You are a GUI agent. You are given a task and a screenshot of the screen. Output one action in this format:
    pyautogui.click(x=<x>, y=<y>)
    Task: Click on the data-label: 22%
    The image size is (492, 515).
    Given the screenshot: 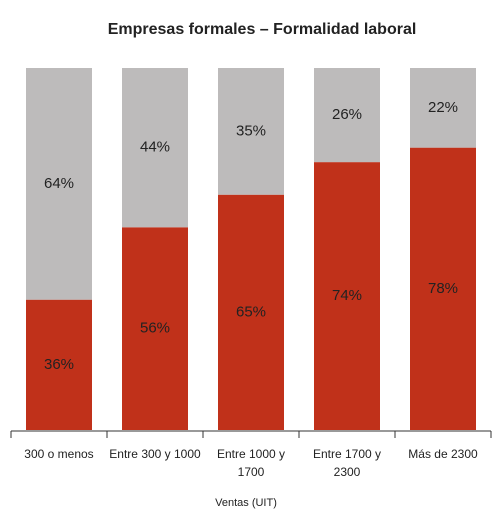 What is the action you would take?
    pyautogui.click(x=443, y=107)
    